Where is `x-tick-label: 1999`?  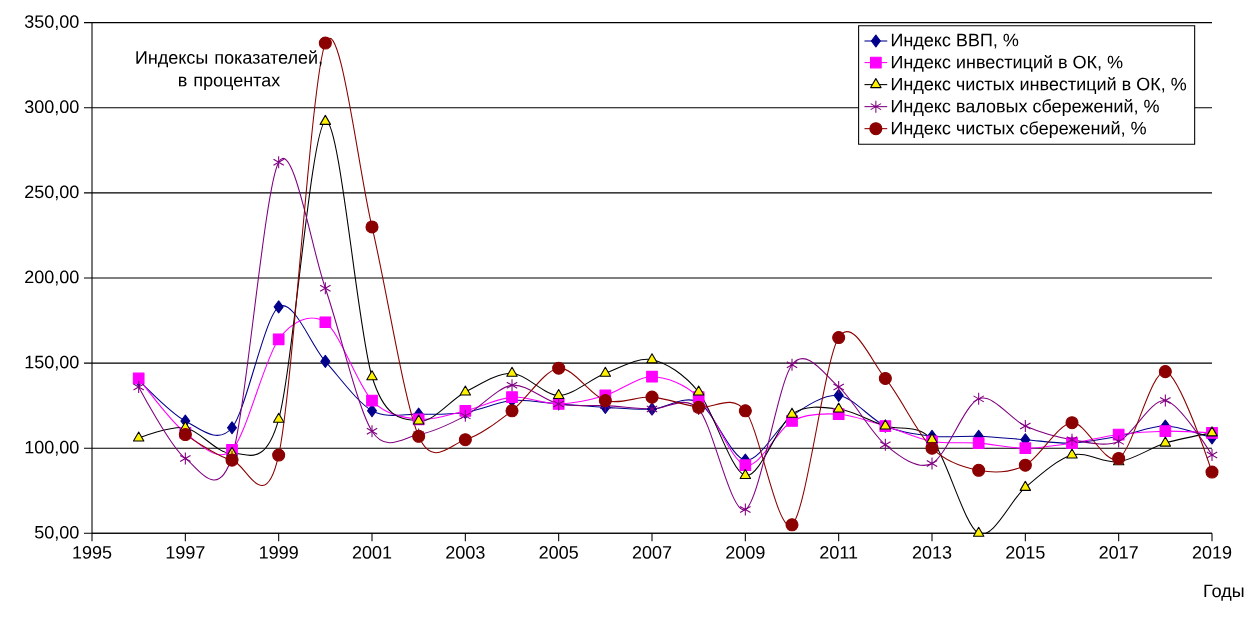 x-tick-label: 1999 is located at coordinates (279, 552).